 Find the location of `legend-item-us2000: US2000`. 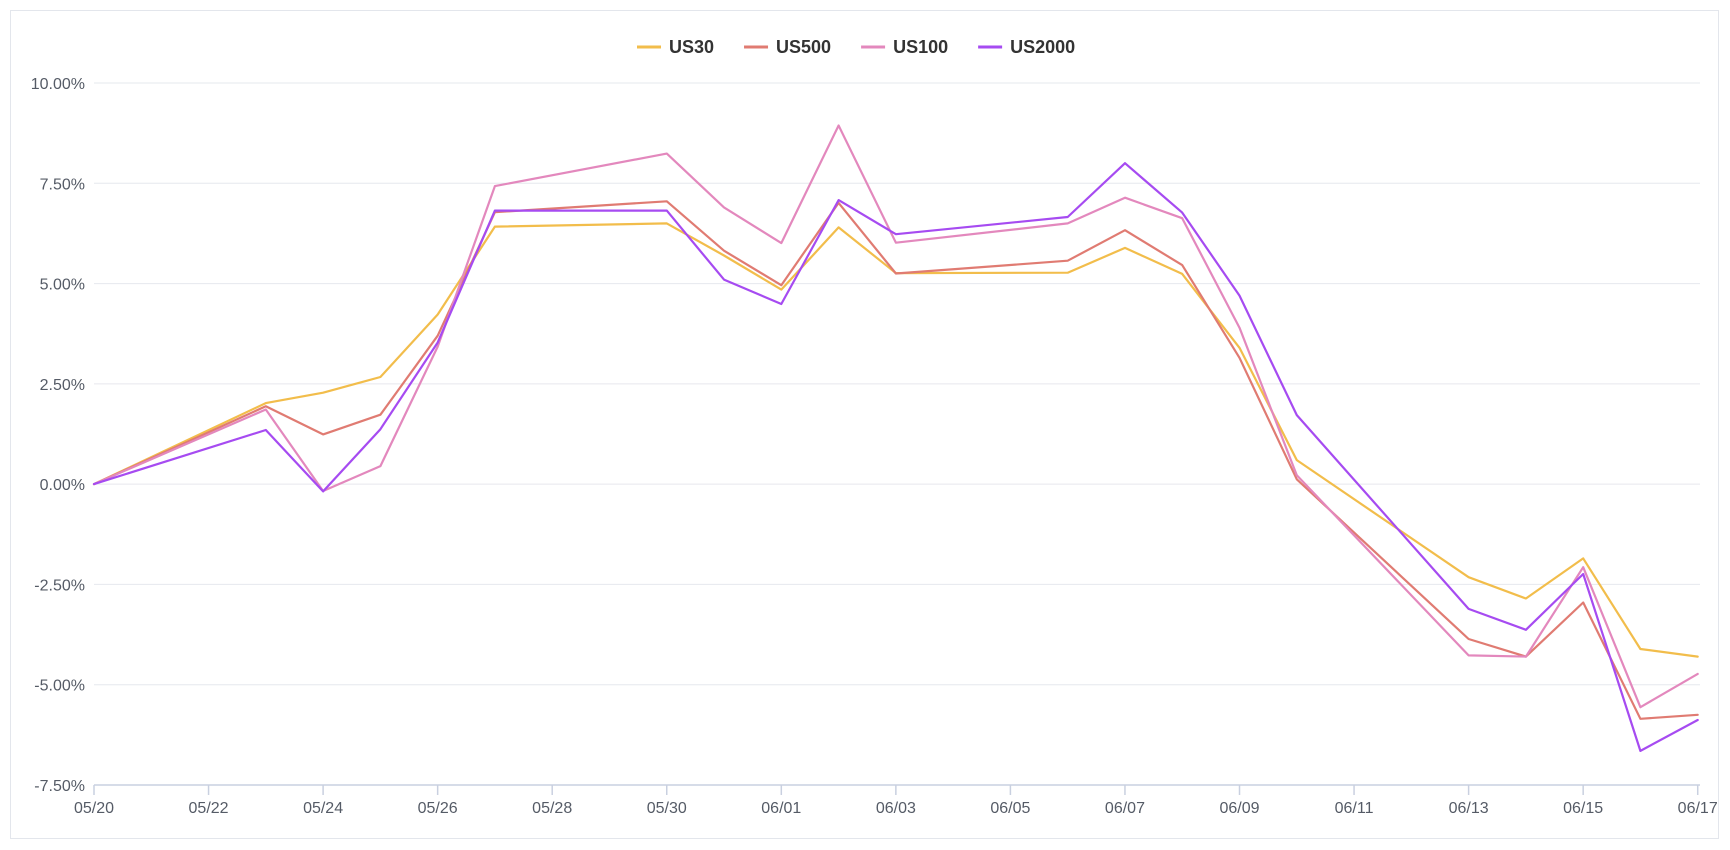

legend-item-us2000: US2000 is located at coordinates (1026, 47).